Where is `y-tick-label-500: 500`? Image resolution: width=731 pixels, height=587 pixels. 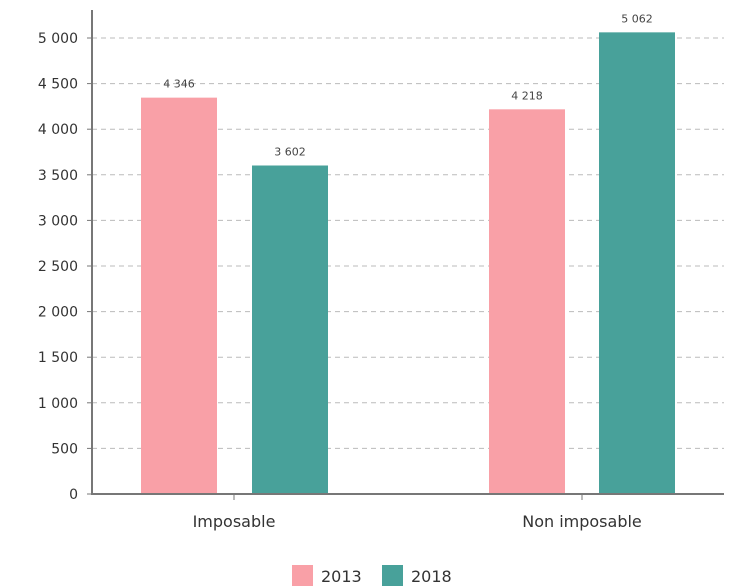 y-tick-label-500: 500 is located at coordinates (64, 449).